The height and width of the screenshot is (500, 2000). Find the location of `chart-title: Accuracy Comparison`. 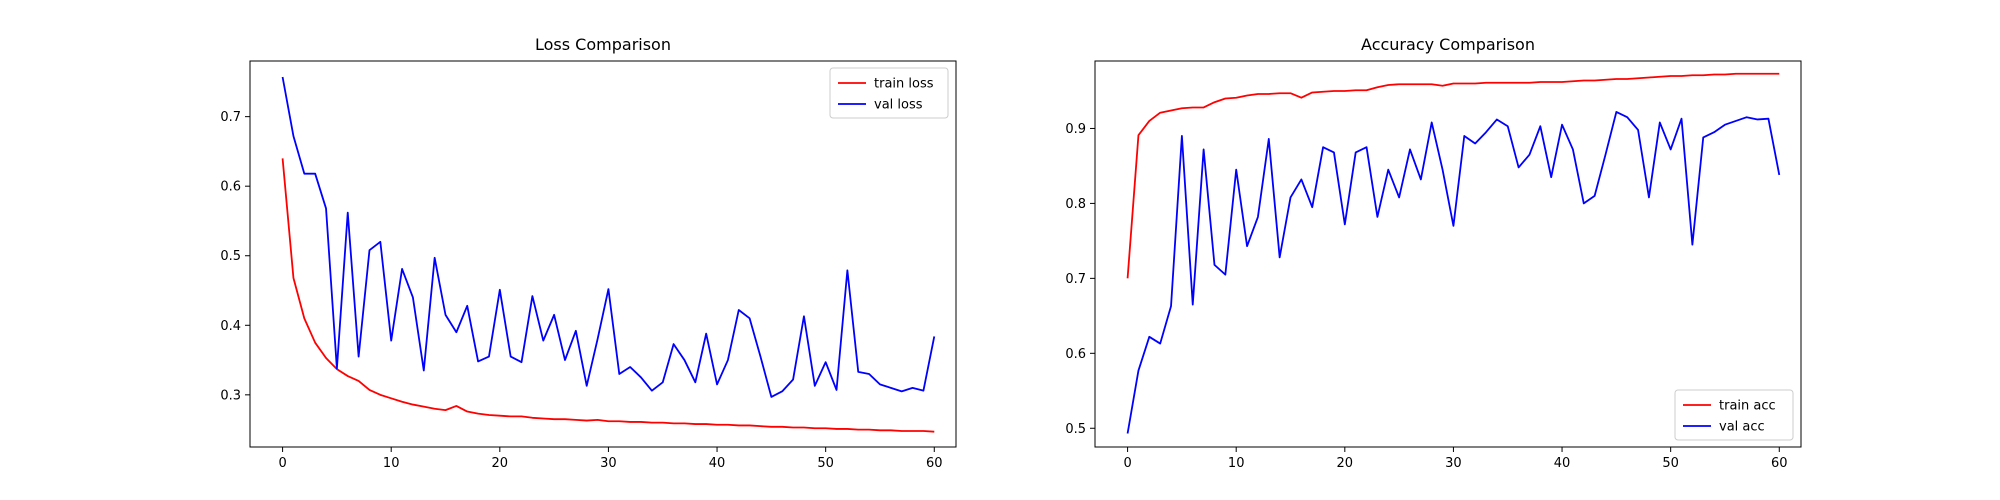

chart-title: Accuracy Comparison is located at coordinates (1448, 44).